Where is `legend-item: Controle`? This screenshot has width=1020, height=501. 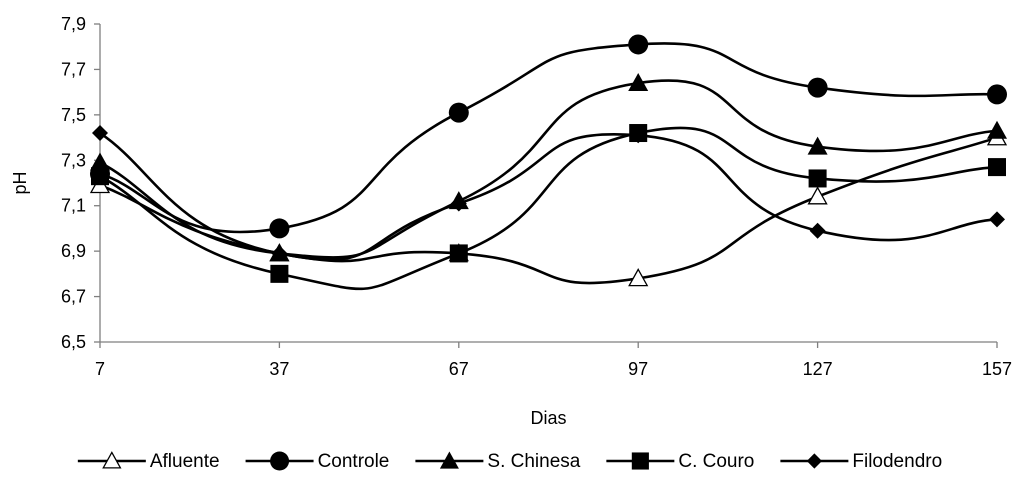 legend-item: Controle is located at coordinates (317, 461).